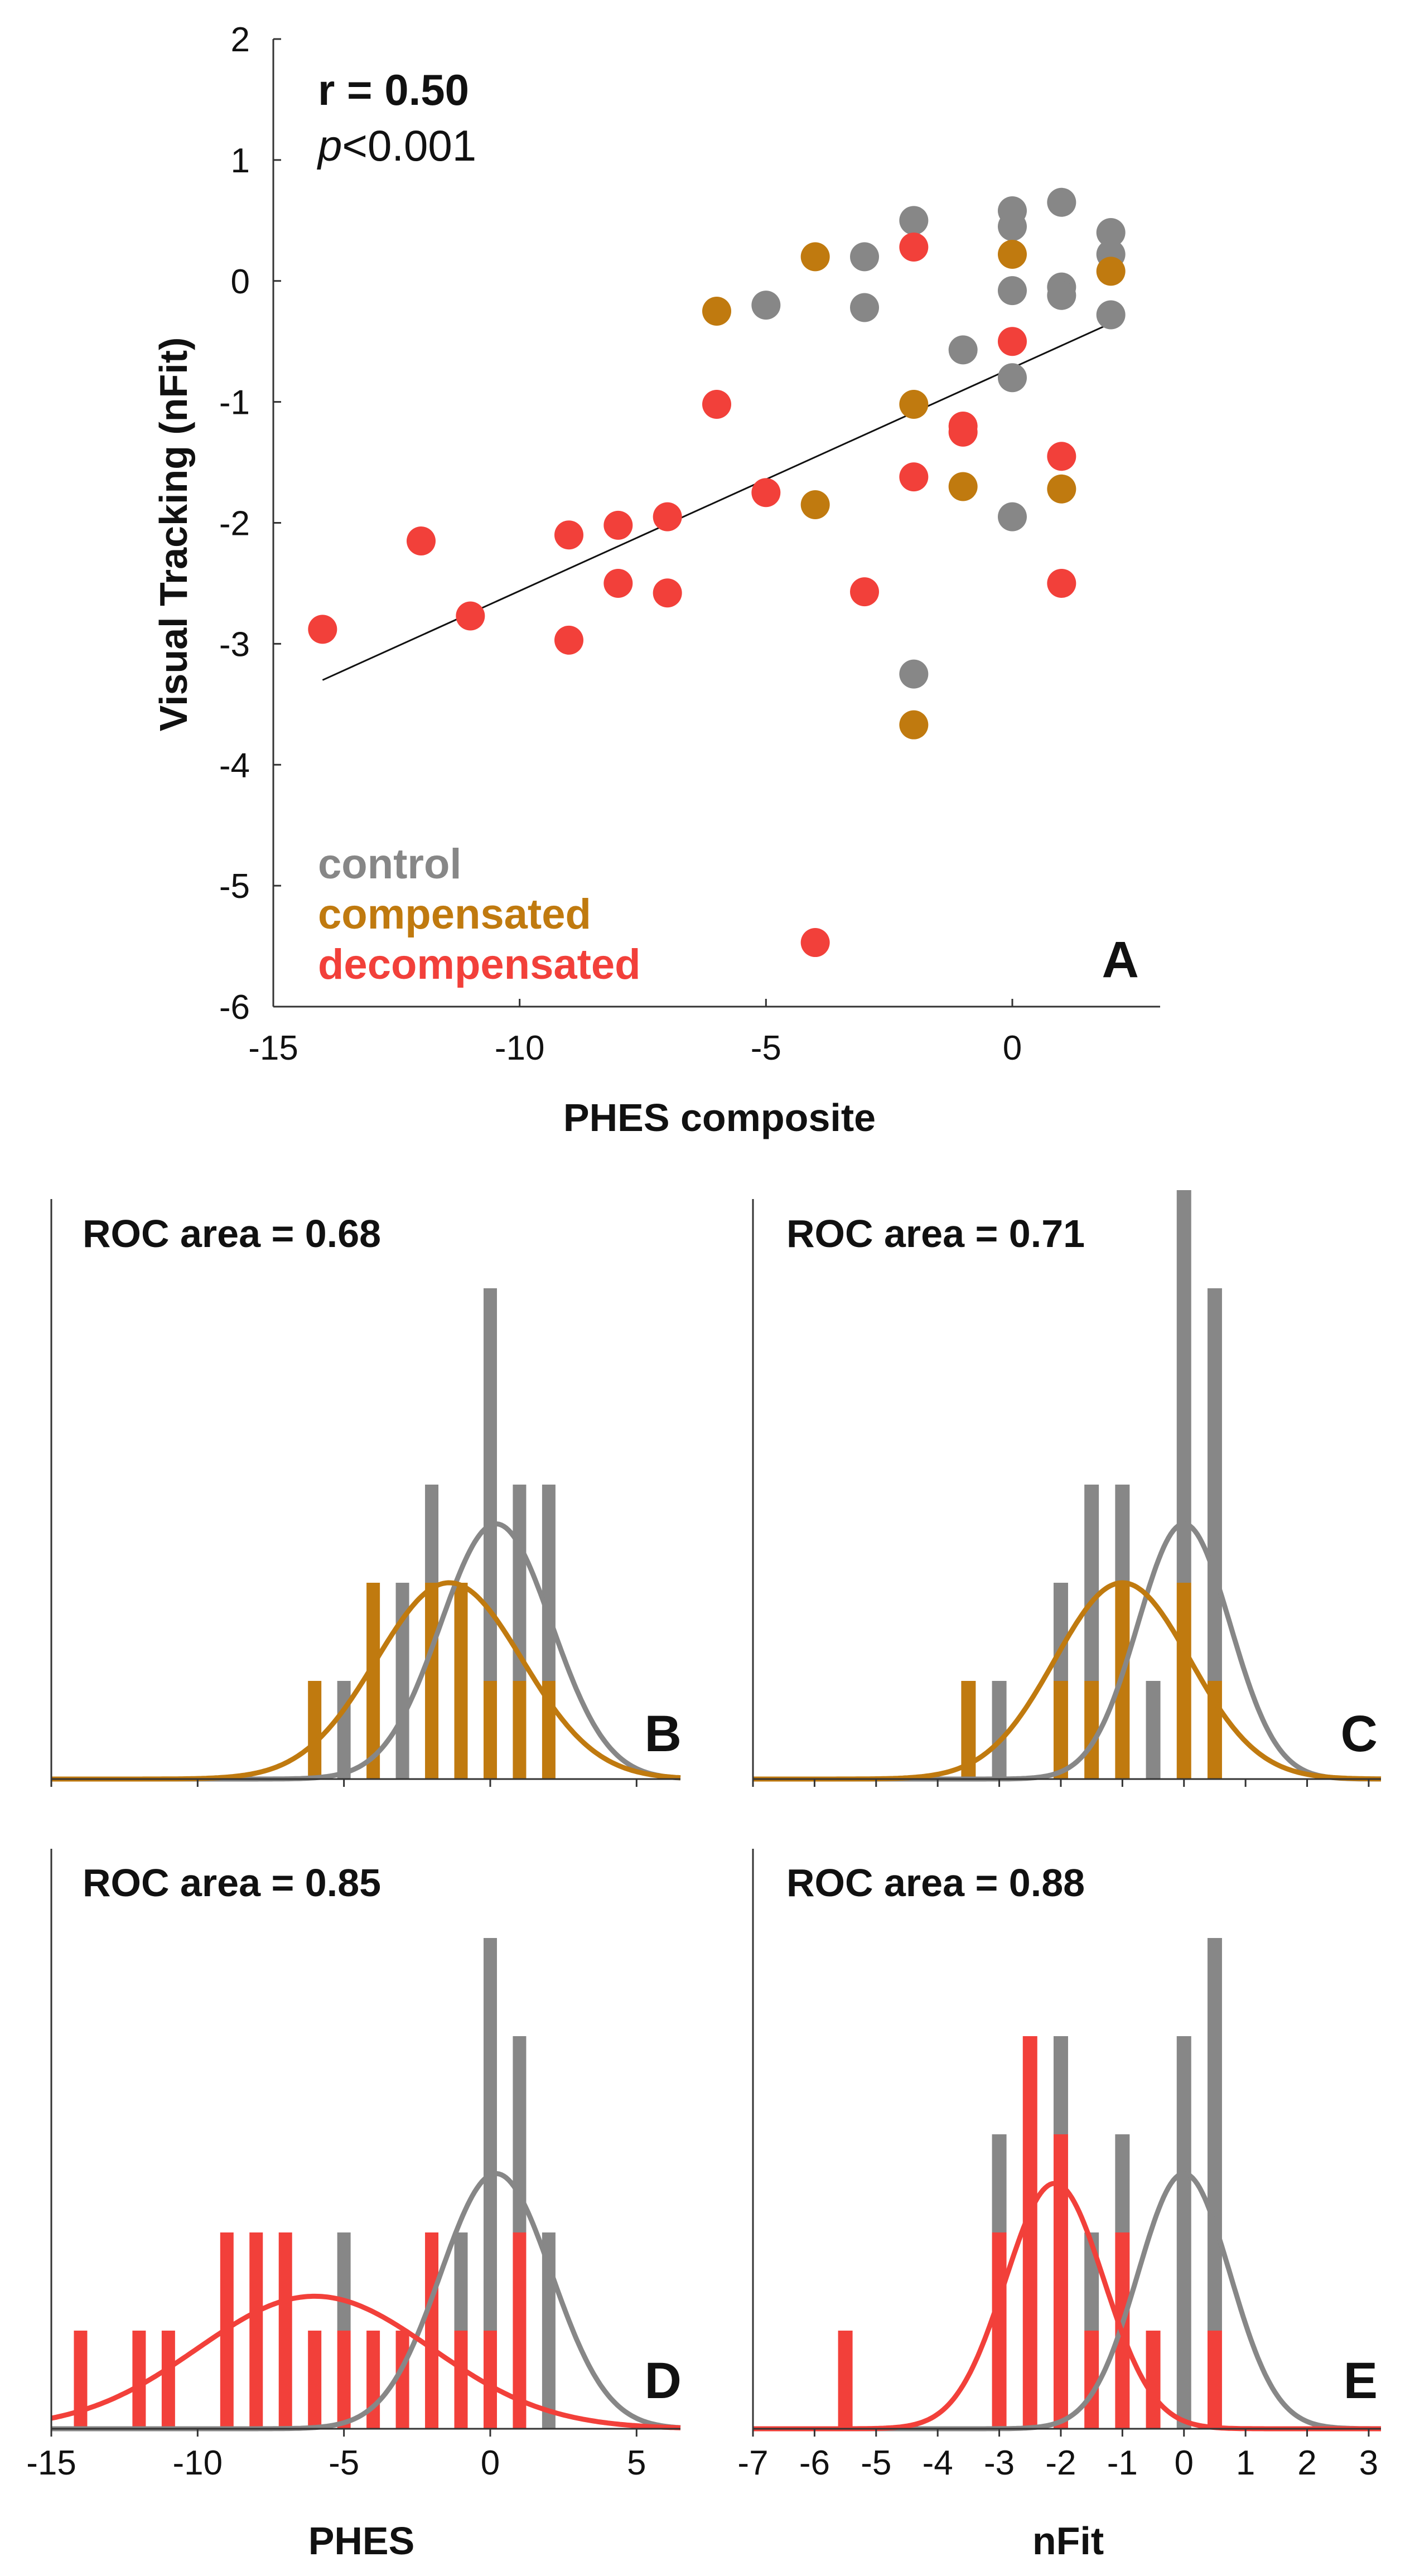  What do you see at coordinates (409, 145) in the screenshot?
I see `p-value-rest: <0.001` at bounding box center [409, 145].